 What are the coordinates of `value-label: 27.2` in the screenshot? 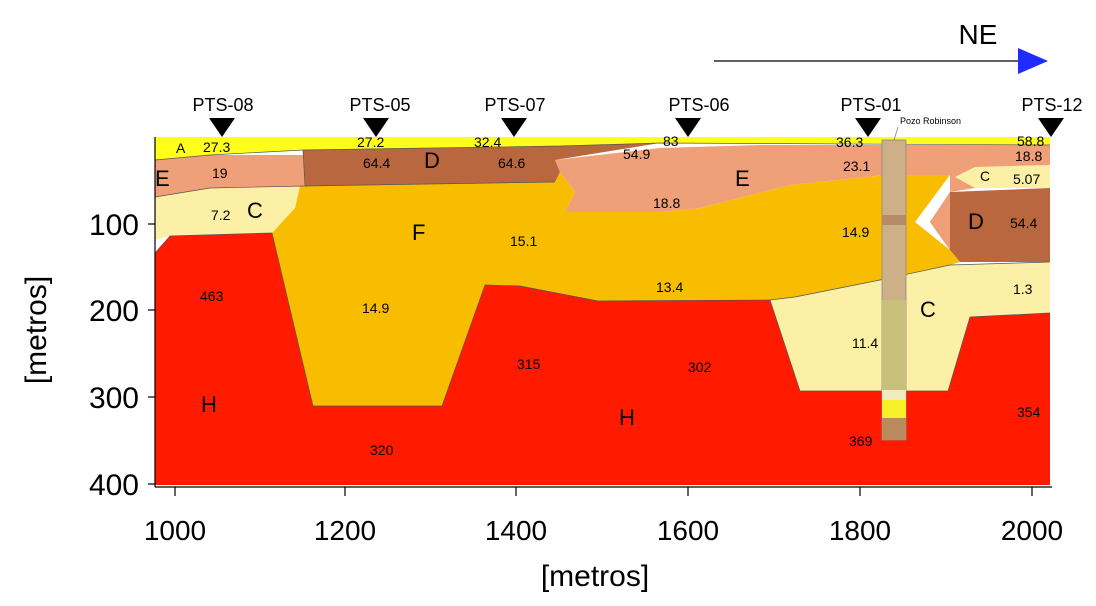 It's located at (370, 142).